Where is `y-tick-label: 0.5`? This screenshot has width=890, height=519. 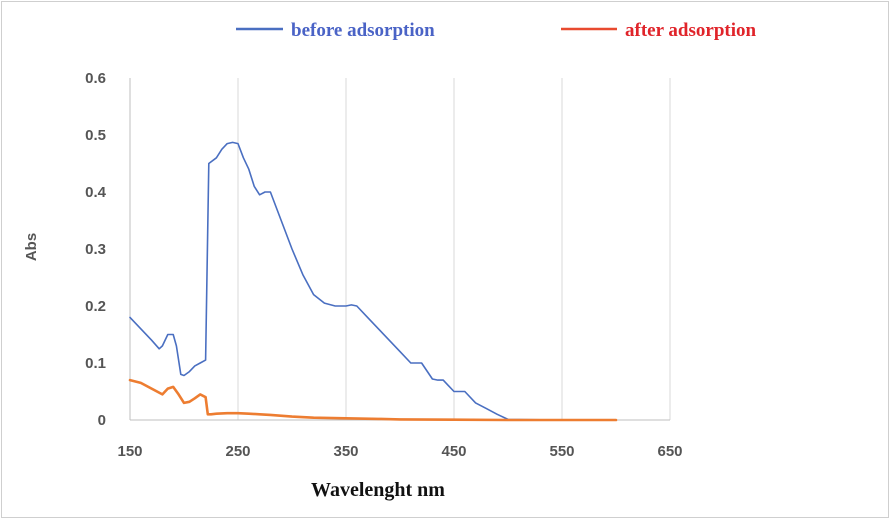 y-tick-label: 0.5 is located at coordinates (95, 135).